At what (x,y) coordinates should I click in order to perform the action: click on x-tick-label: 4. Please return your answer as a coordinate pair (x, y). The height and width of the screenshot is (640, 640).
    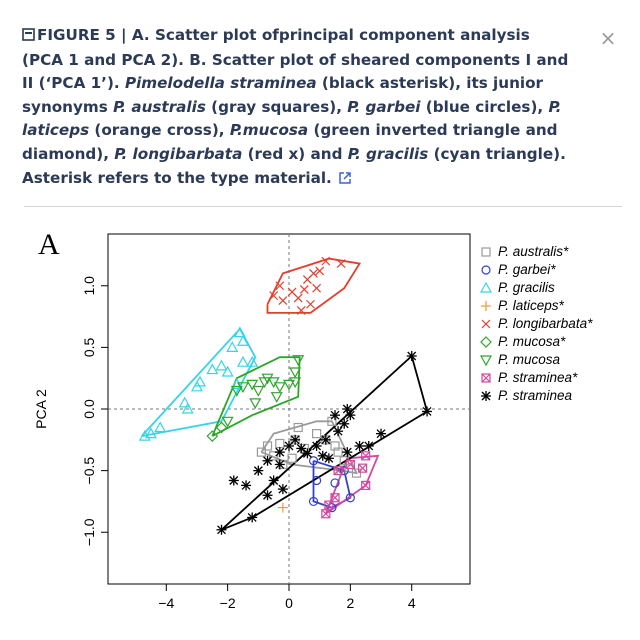
    Looking at the image, I should click on (412, 603).